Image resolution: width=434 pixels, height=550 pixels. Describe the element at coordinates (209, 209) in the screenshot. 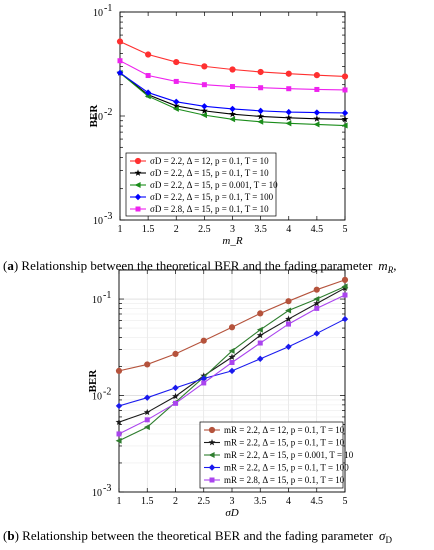

I see `legend-label: σD = 2.8, Δ = 15, p = 0.1, T = 10` at that location.